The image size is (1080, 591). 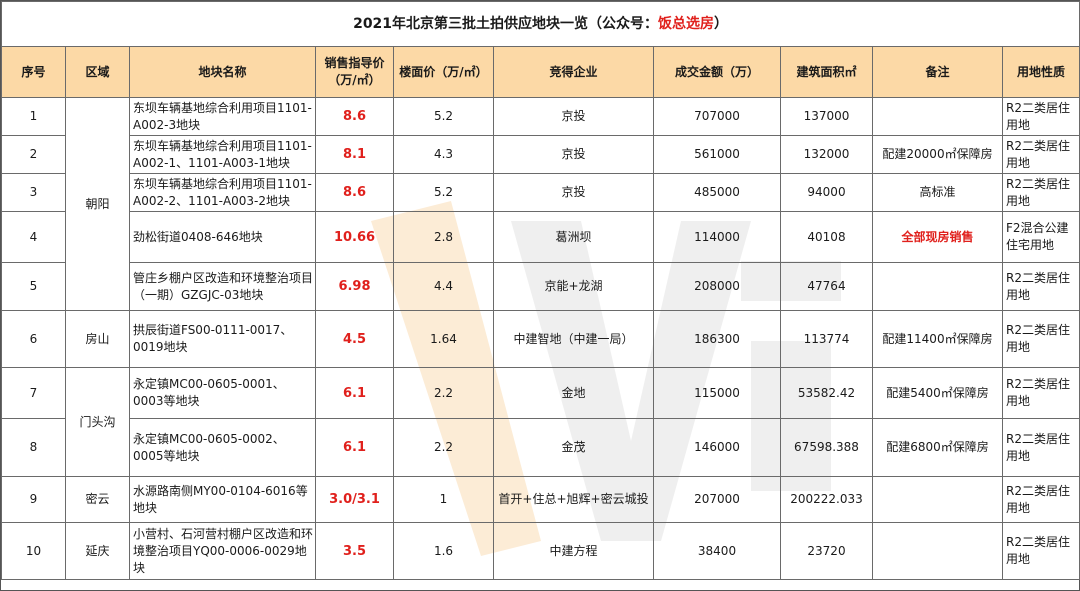 What do you see at coordinates (937, 72) in the screenshot?
I see `header-note: 备注` at bounding box center [937, 72].